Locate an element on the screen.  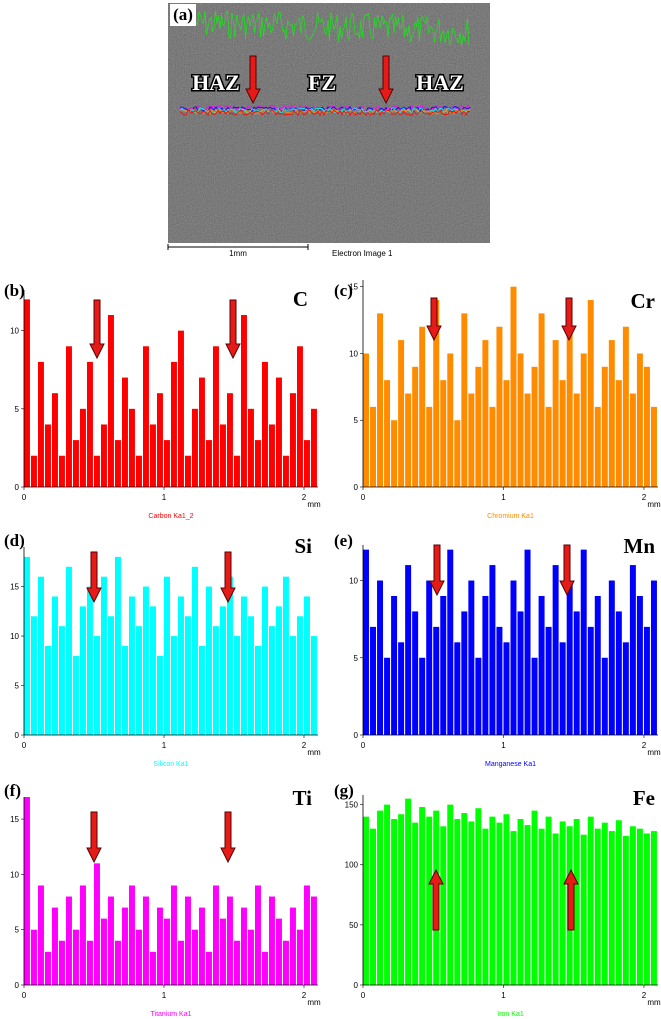
sem-grain is located at coordinates (329, 123).